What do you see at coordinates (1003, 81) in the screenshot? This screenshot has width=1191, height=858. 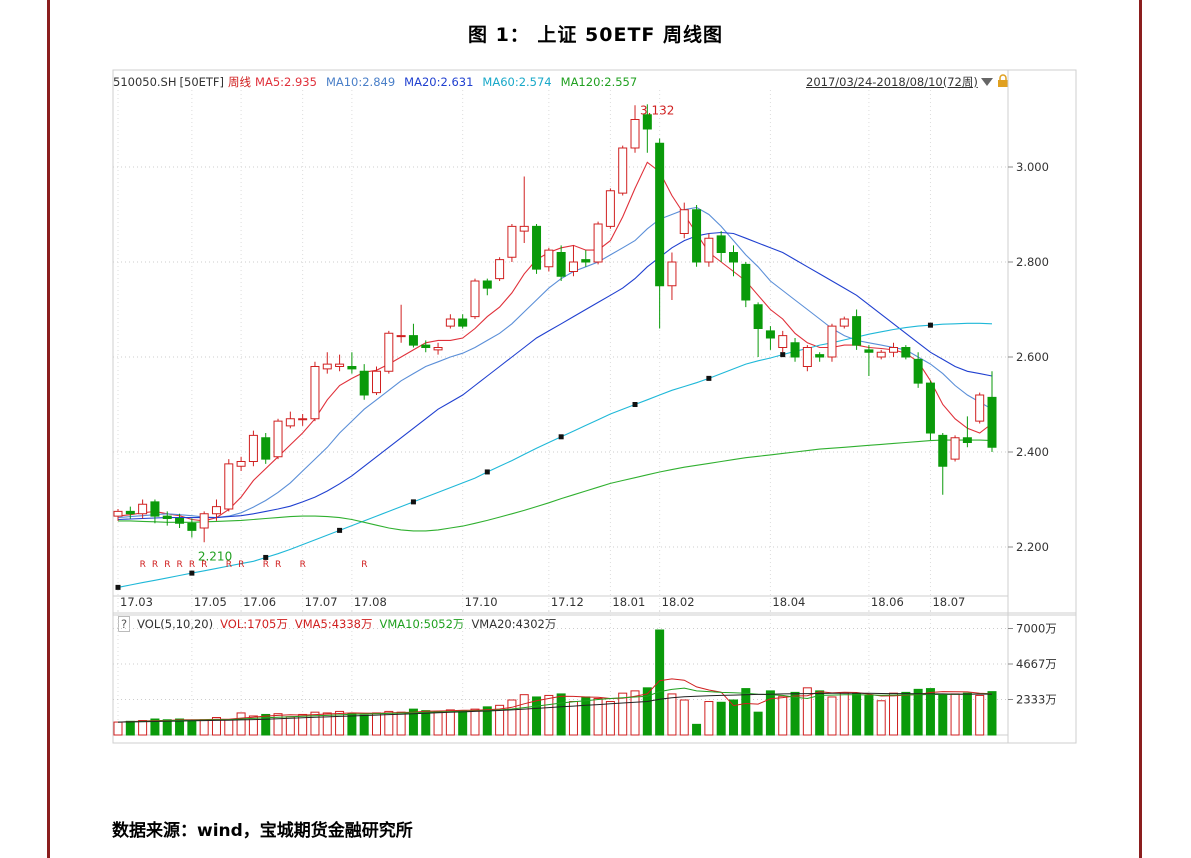 I see `lock-icon` at bounding box center [1003, 81].